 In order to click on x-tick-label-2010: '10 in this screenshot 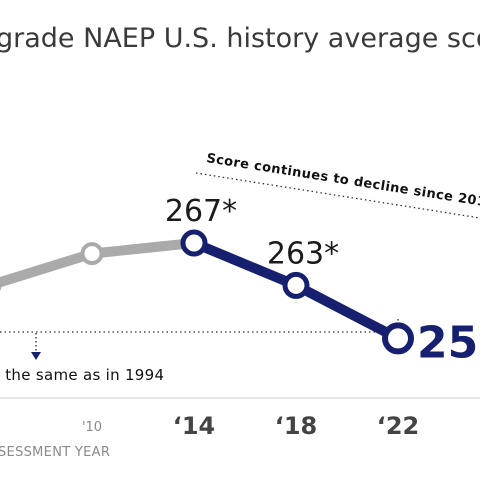, I will do `click(92, 427)`.